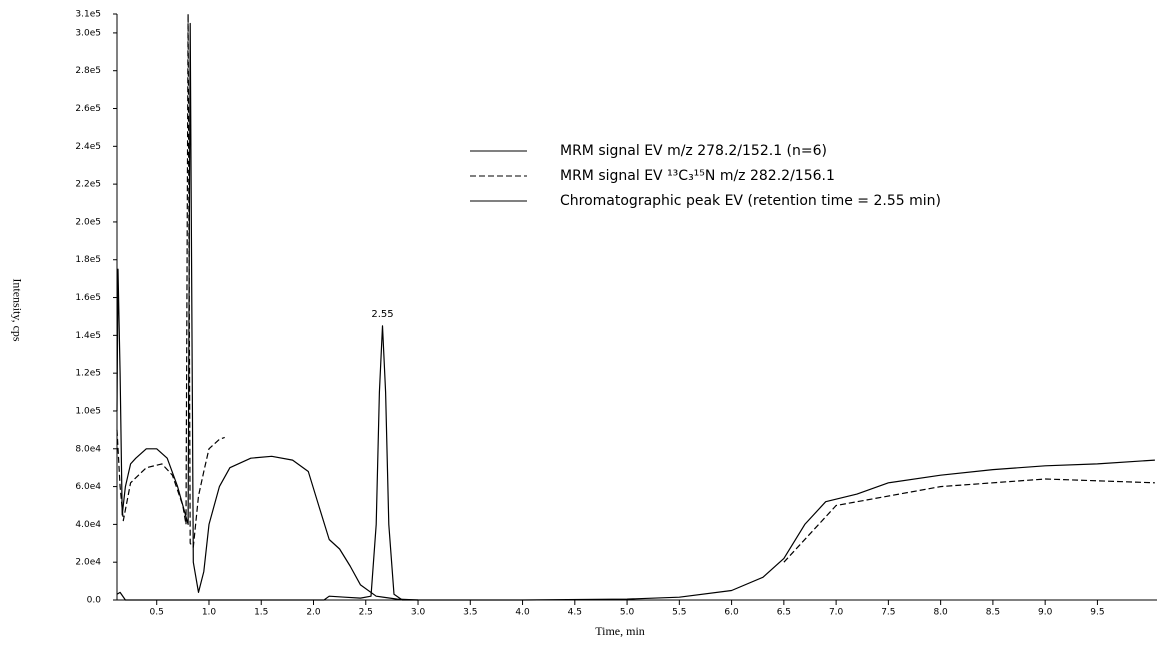 The image size is (1157, 649). Describe the element at coordinates (697, 176) in the screenshot. I see `legend-label: MRM signal EV ¹³C₃¹⁵N m/z 282.2/156.1` at that location.